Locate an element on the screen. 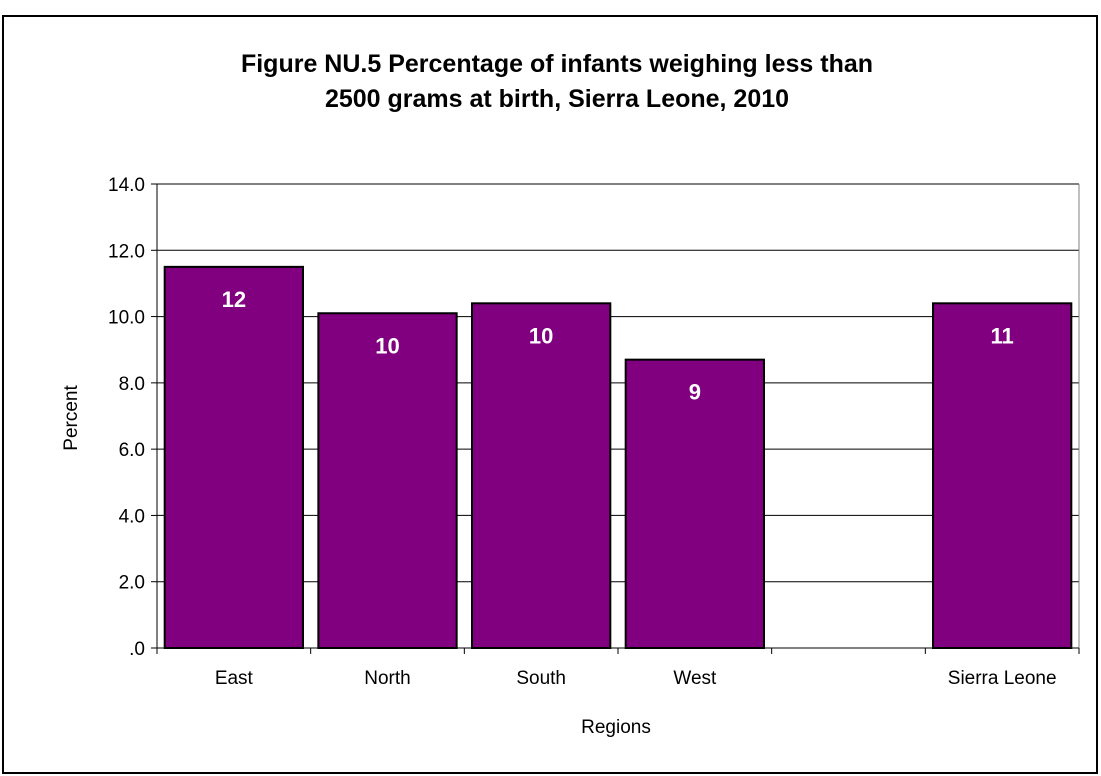 The height and width of the screenshot is (776, 1101). bar-east is located at coordinates (233, 457).